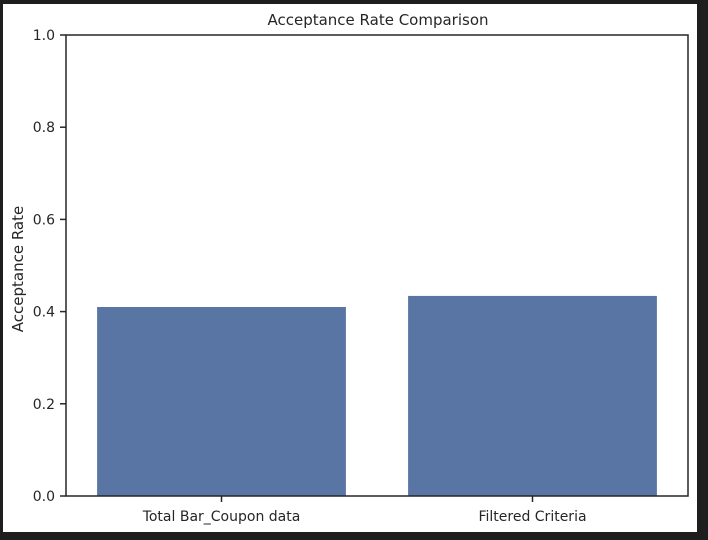 Image resolution: width=708 pixels, height=540 pixels. Describe the element at coordinates (364, 510) in the screenshot. I see `x-axis-ticks: Total Bar_Coupon data Filtered Criteria` at that location.